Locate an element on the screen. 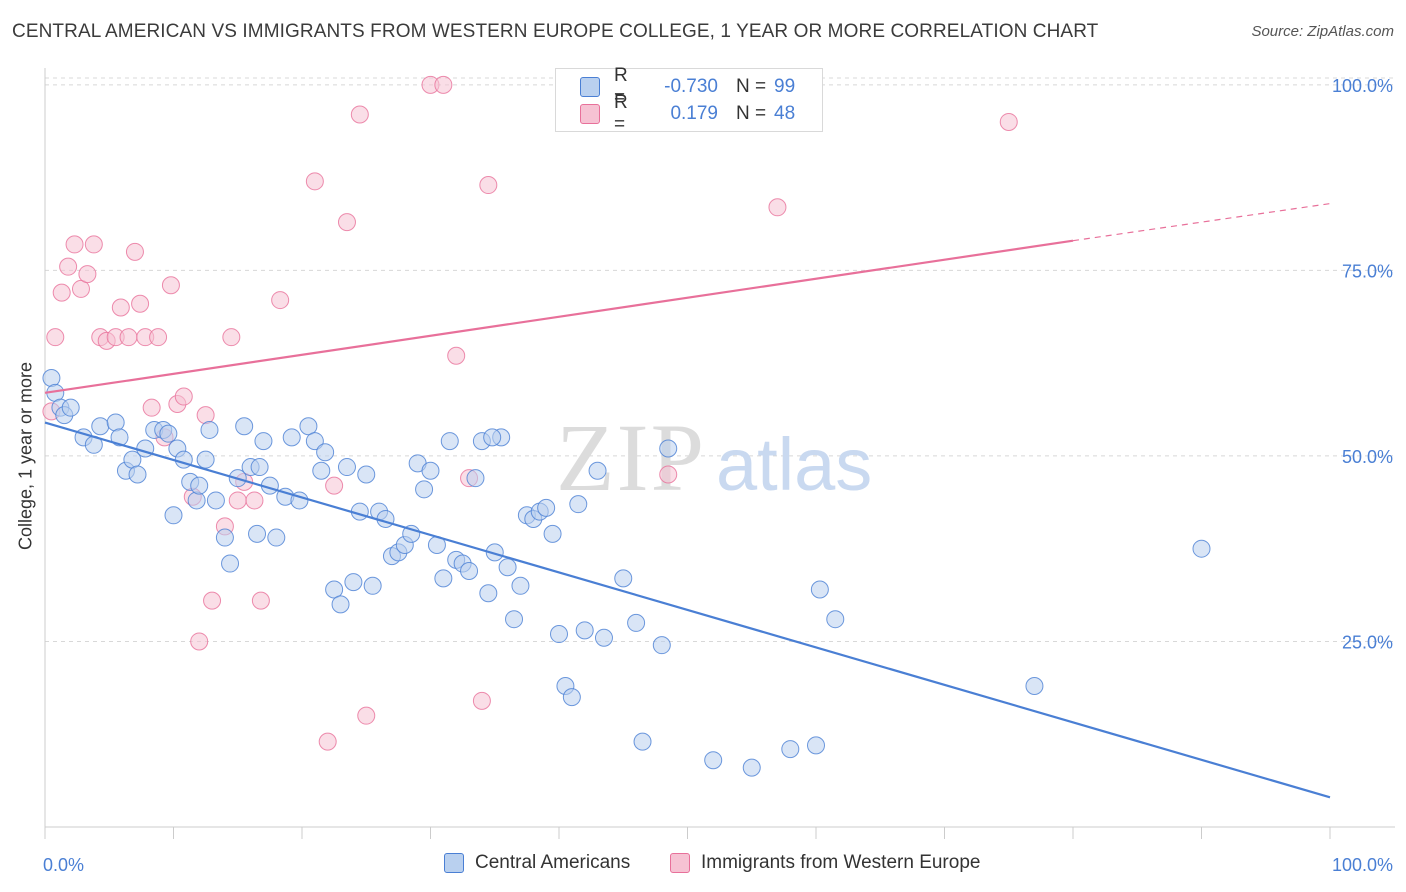 This screenshot has width=1406, height=892. legend-n-label: N = is located at coordinates (751, 113).